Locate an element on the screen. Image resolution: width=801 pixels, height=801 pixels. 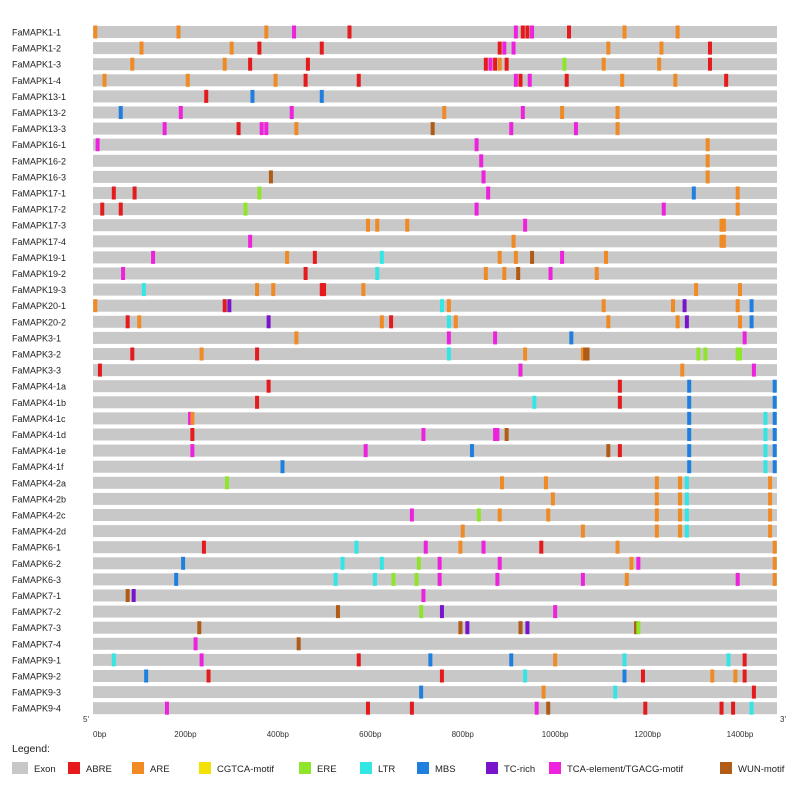
gene-row: FaMAPK7-4 is located at coordinates (394, 644).